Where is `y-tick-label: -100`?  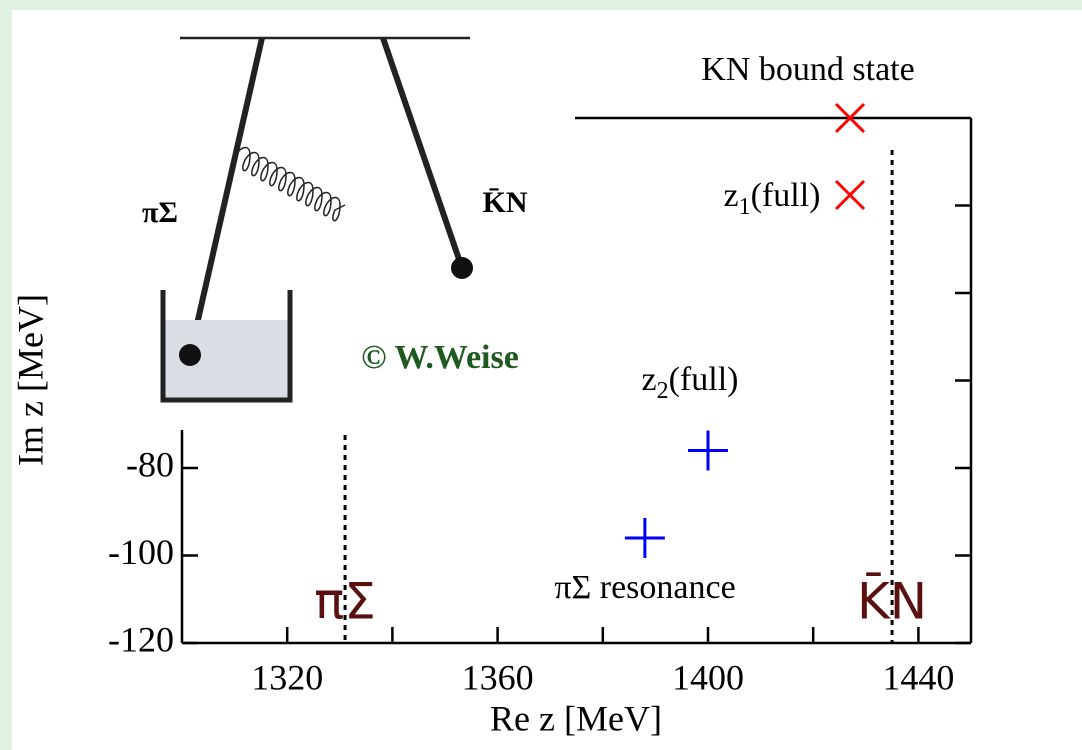 y-tick-label: -100 is located at coordinates (141, 552).